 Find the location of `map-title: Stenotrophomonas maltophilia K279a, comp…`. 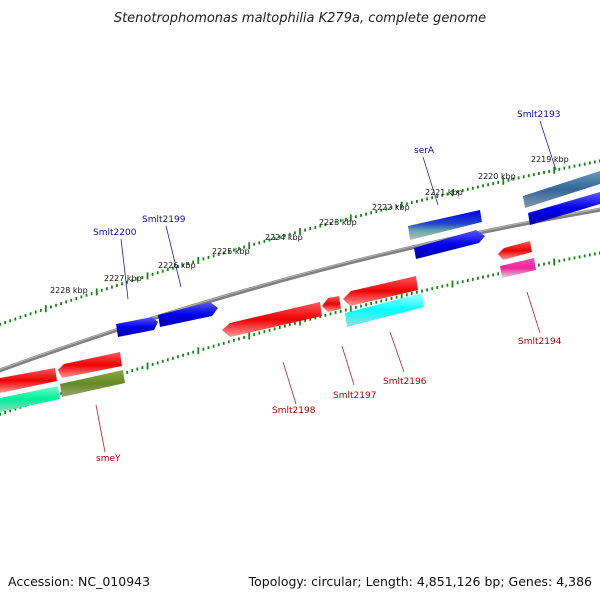

map-title: Stenotrophomonas maltophilia K279a, comp… is located at coordinates (300, 18).